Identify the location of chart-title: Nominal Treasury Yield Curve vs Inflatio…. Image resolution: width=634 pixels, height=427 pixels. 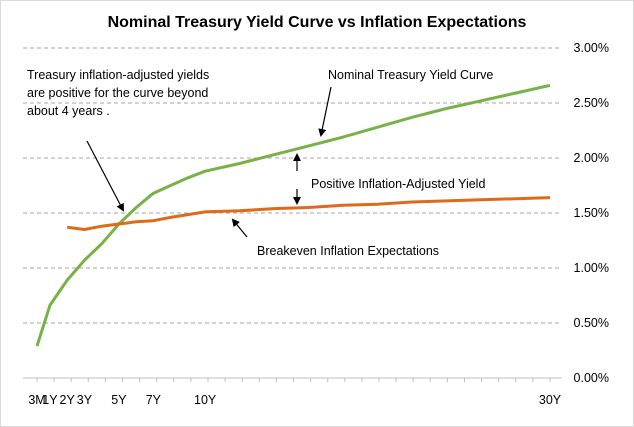
(317, 22).